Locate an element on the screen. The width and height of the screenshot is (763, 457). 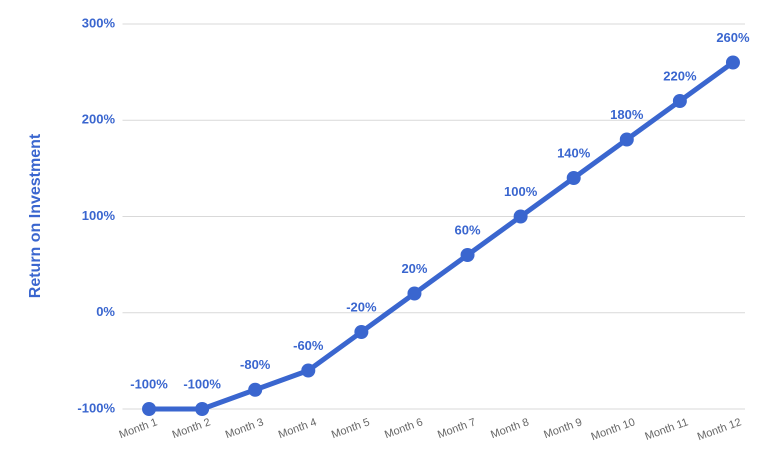
x-tick-label: Month 7 is located at coordinates (456, 428).